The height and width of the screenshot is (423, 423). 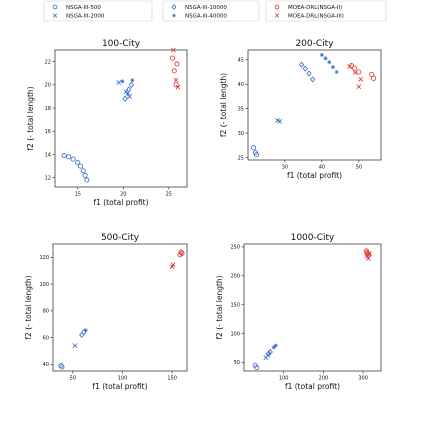 What do you see at coordinates (237, 363) in the screenshot?
I see `y-tick-label: 50` at bounding box center [237, 363].